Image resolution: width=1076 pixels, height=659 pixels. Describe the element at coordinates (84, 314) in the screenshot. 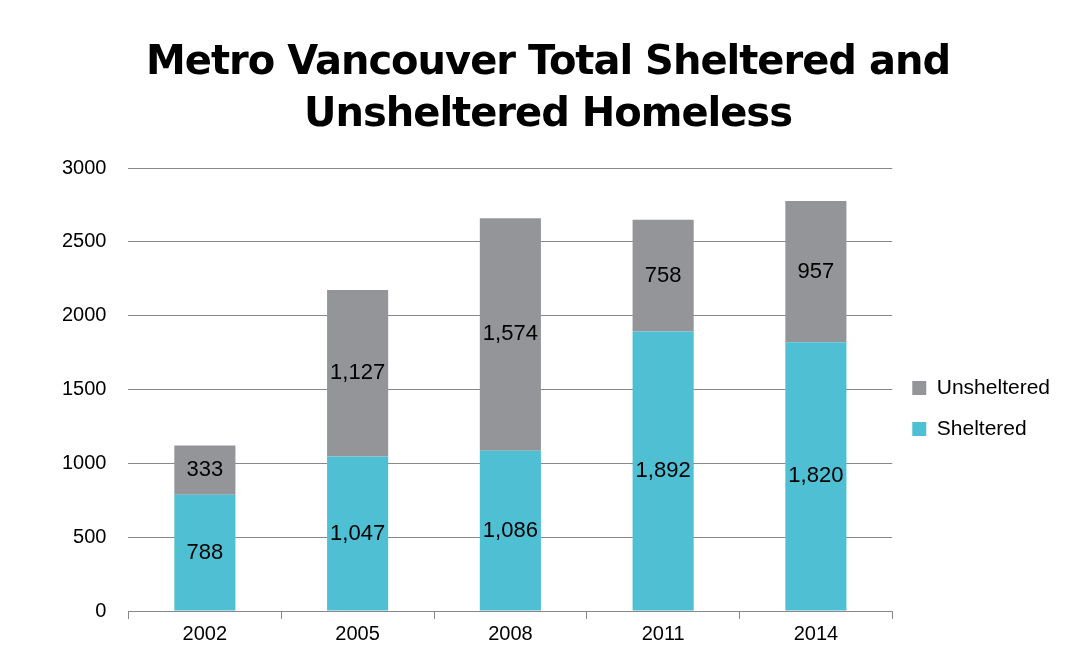

I see `y-tick-label: 2000` at that location.